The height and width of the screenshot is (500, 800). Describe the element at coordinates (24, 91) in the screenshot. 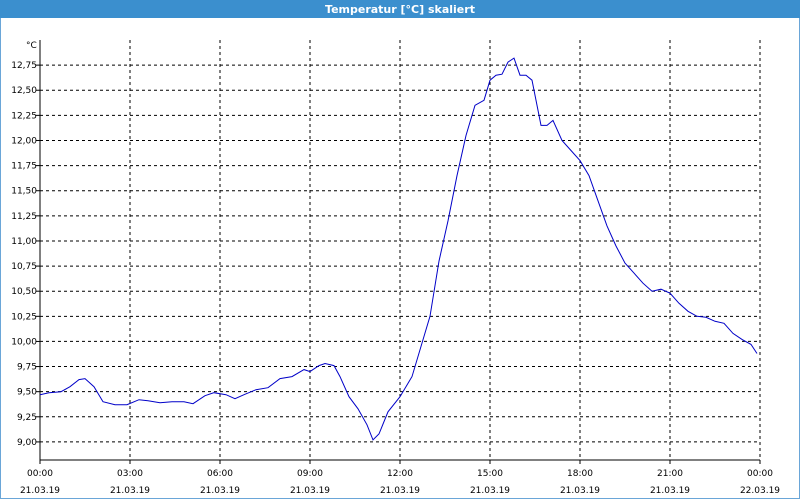

I see `y-tick-label: 12,50` at that location.